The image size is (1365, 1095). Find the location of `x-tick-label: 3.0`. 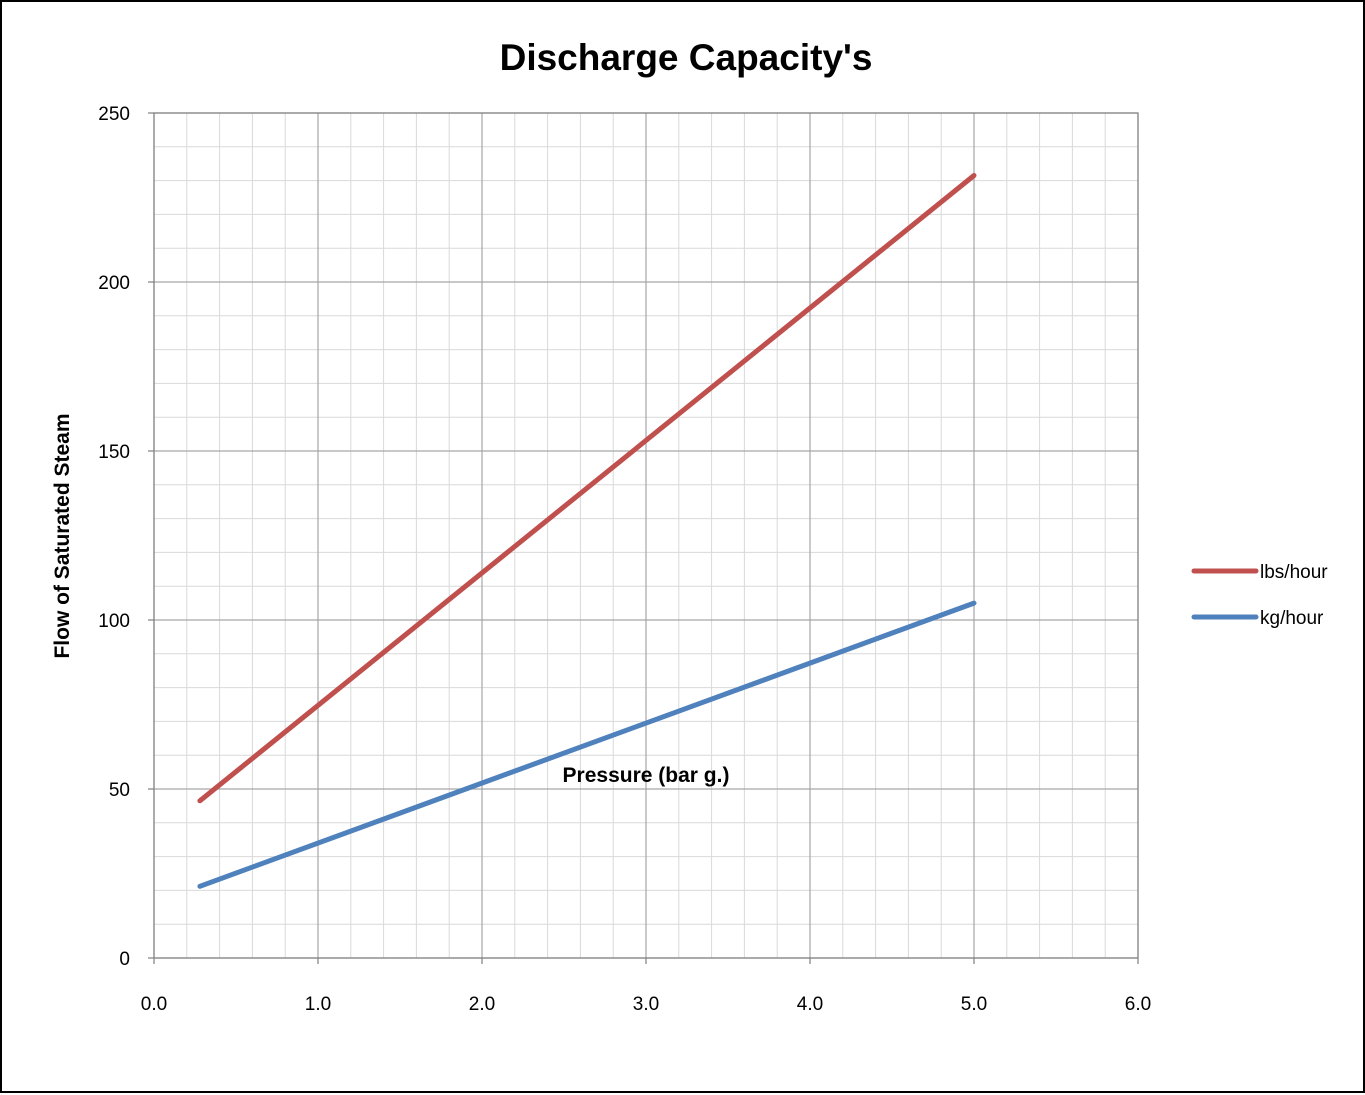

x-tick-label: 3.0 is located at coordinates (646, 1004).